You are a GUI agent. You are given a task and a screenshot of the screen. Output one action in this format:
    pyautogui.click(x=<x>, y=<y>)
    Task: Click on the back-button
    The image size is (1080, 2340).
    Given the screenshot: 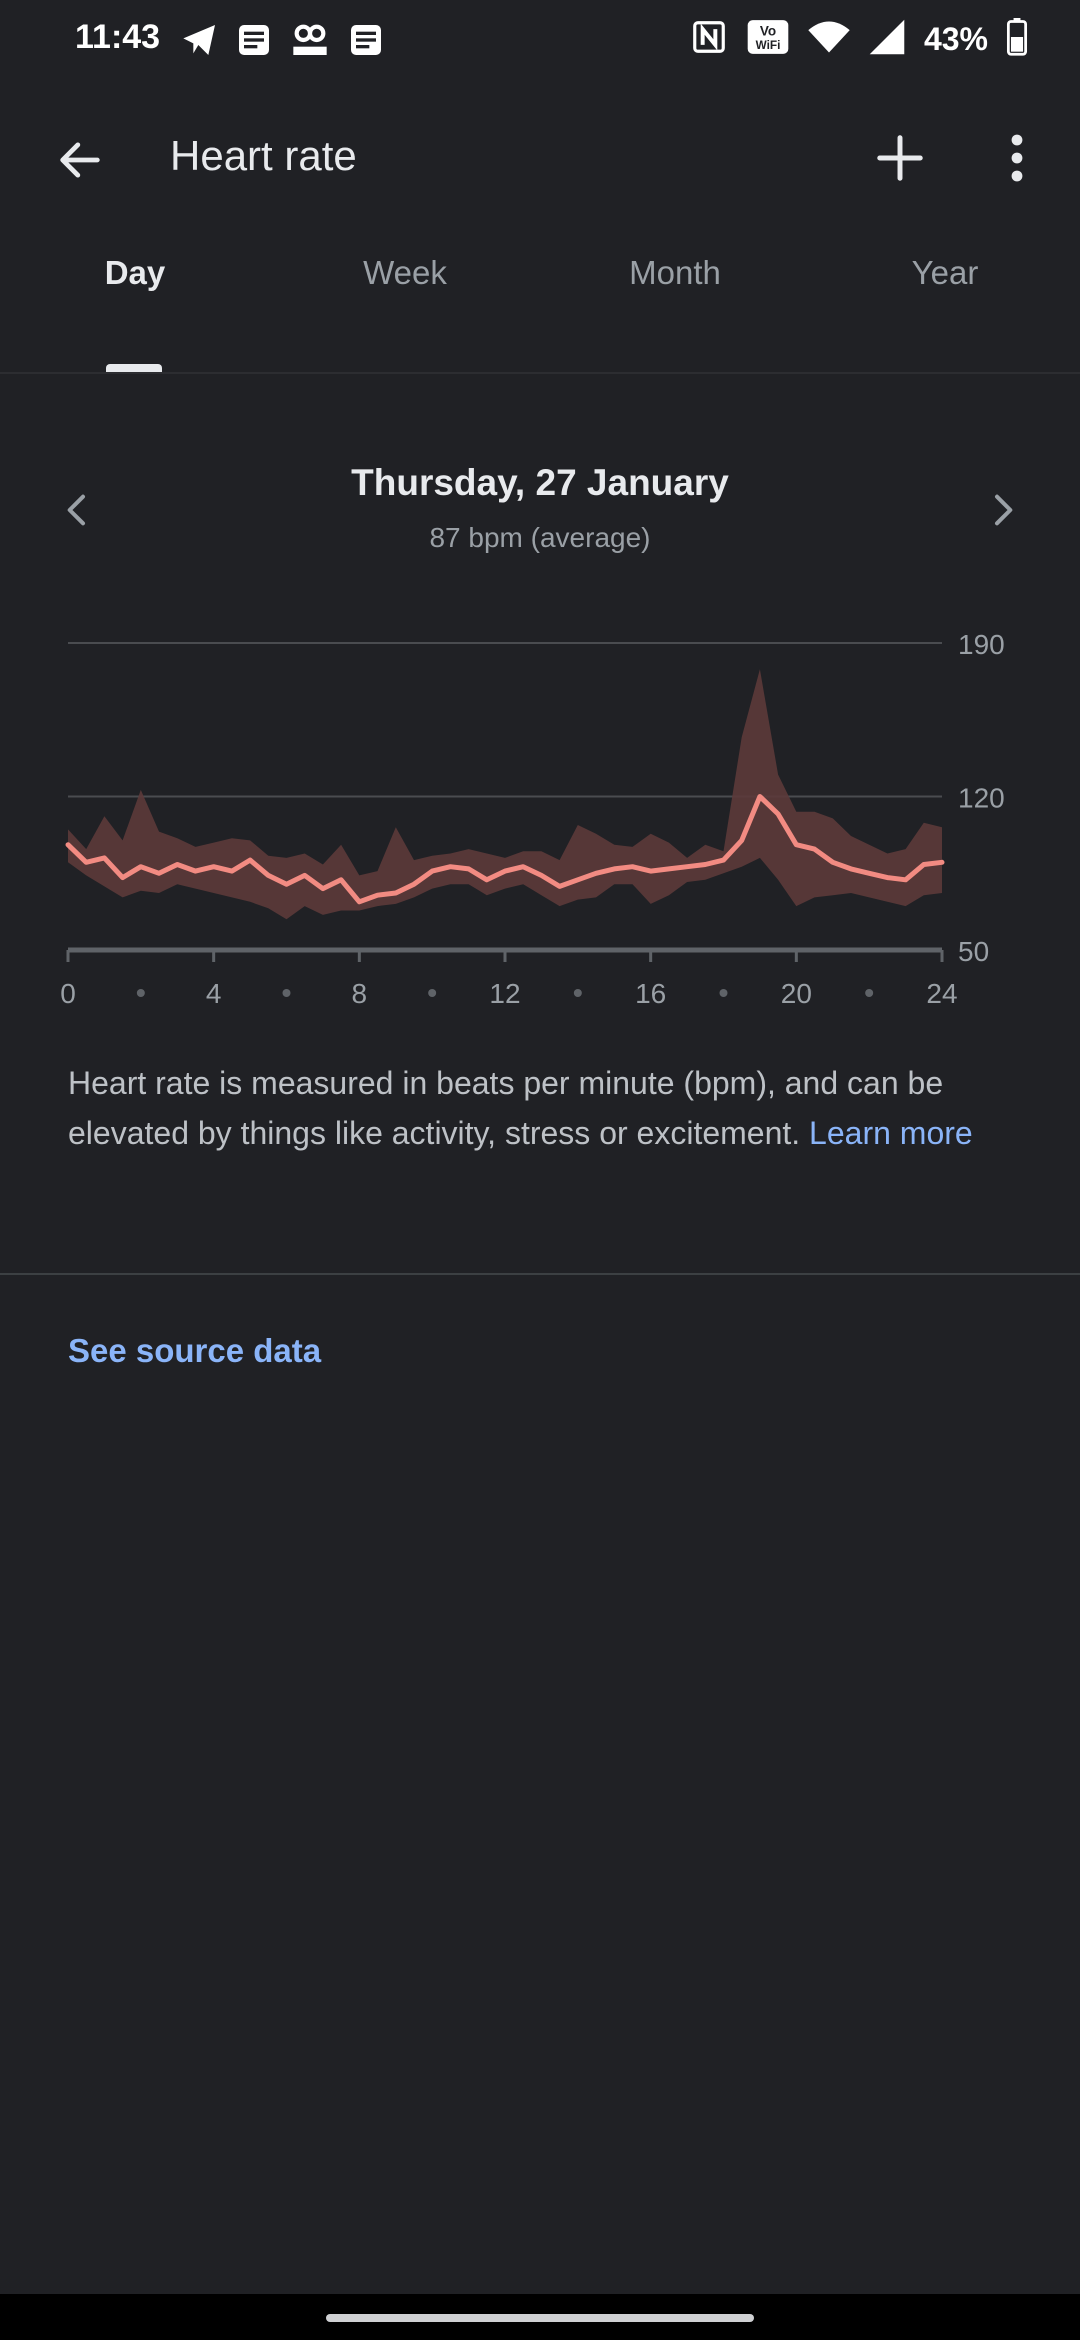 What is the action you would take?
    pyautogui.click(x=80, y=160)
    